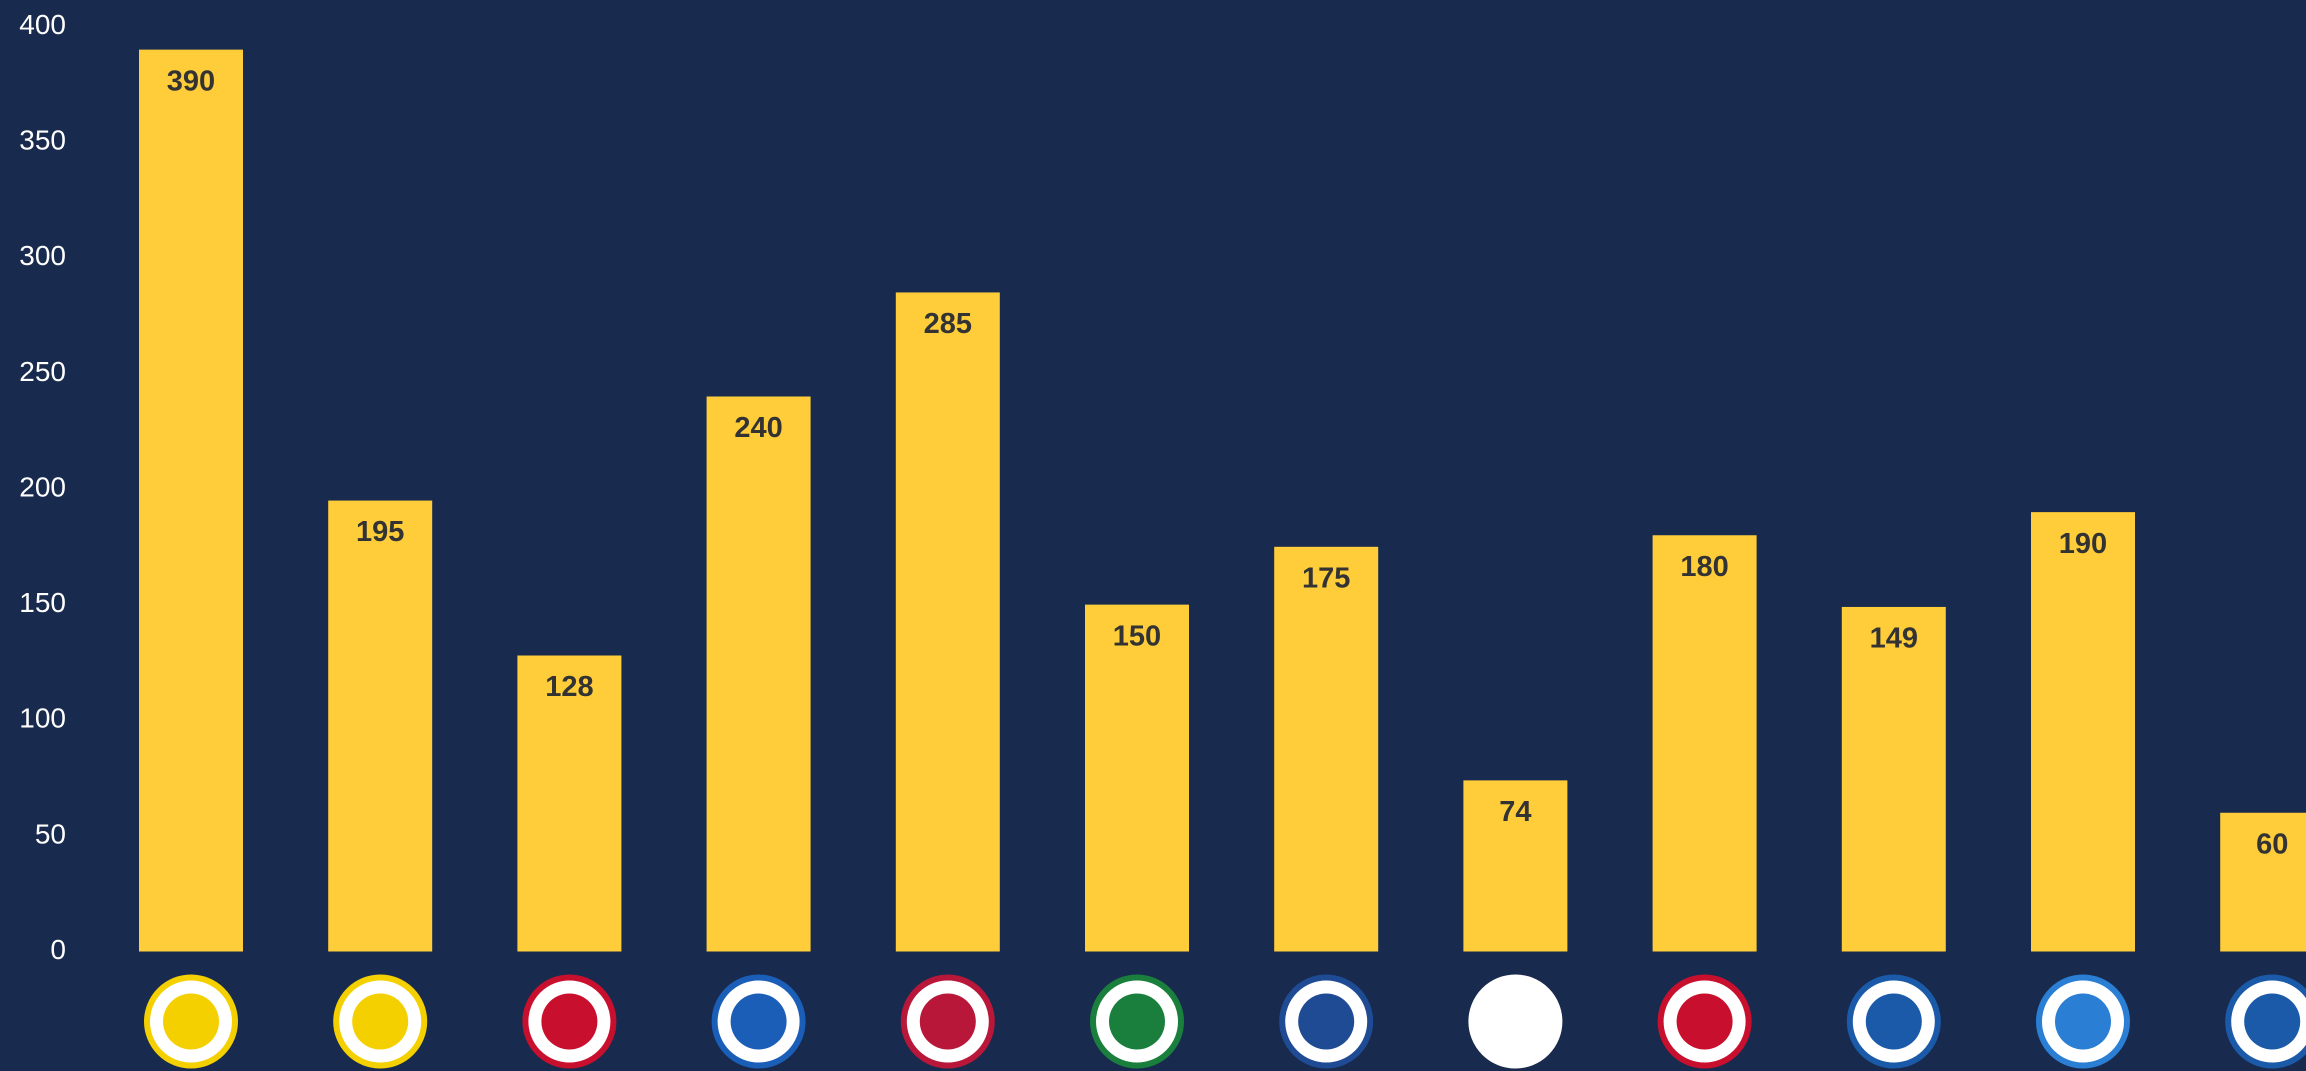 The width and height of the screenshot is (2306, 1071). What do you see at coordinates (948, 324) in the screenshot?
I see `value-label: 285` at bounding box center [948, 324].